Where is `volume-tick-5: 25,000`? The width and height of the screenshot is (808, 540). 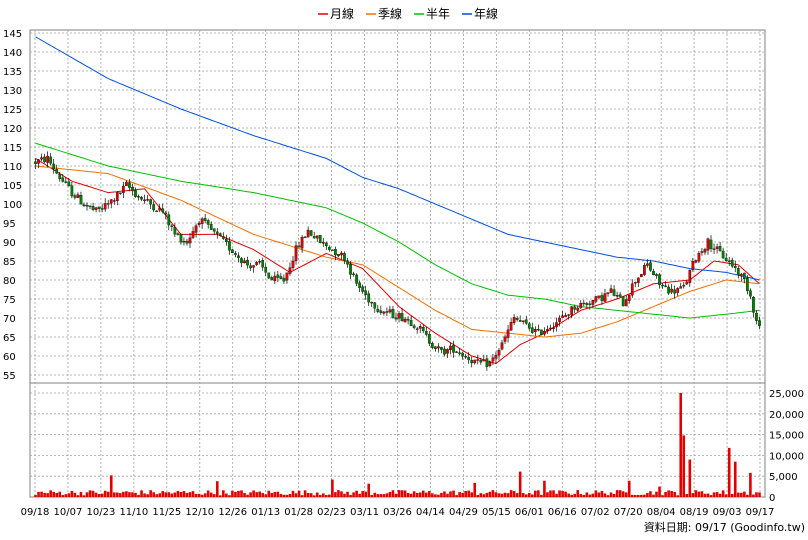 volume-tick-5: 25,000 is located at coordinates (786, 394).